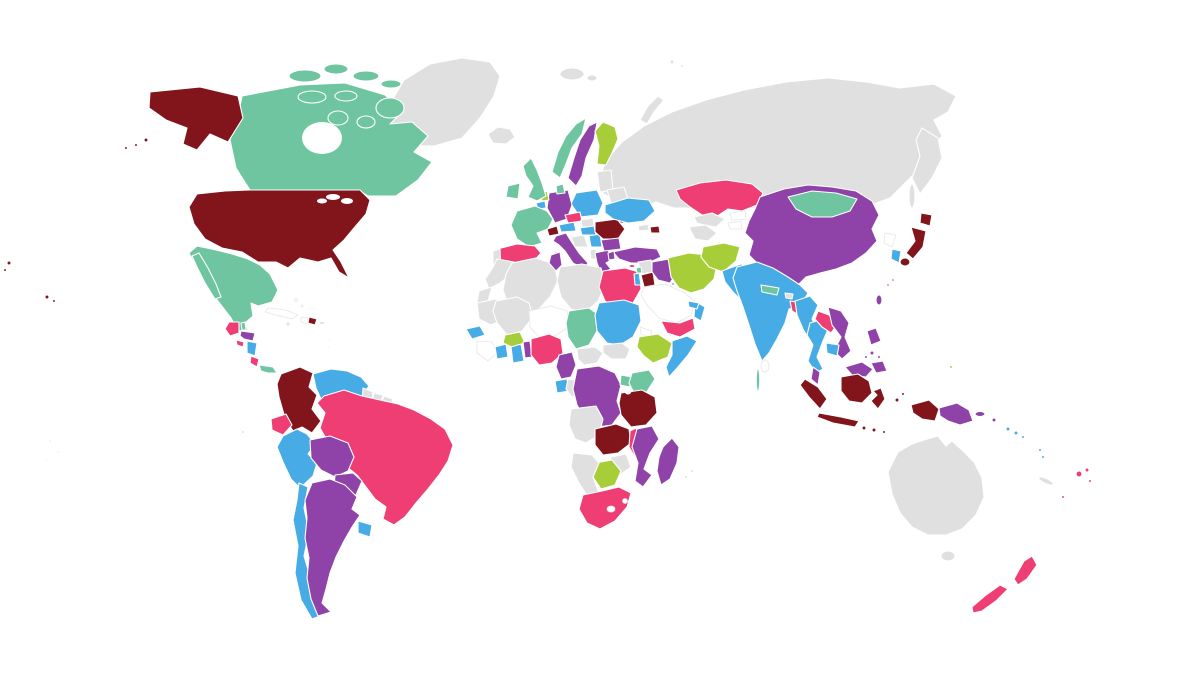 The image size is (1200, 675). What do you see at coordinates (879, 367) in the screenshot?
I see `country-philippines-mindanao` at bounding box center [879, 367].